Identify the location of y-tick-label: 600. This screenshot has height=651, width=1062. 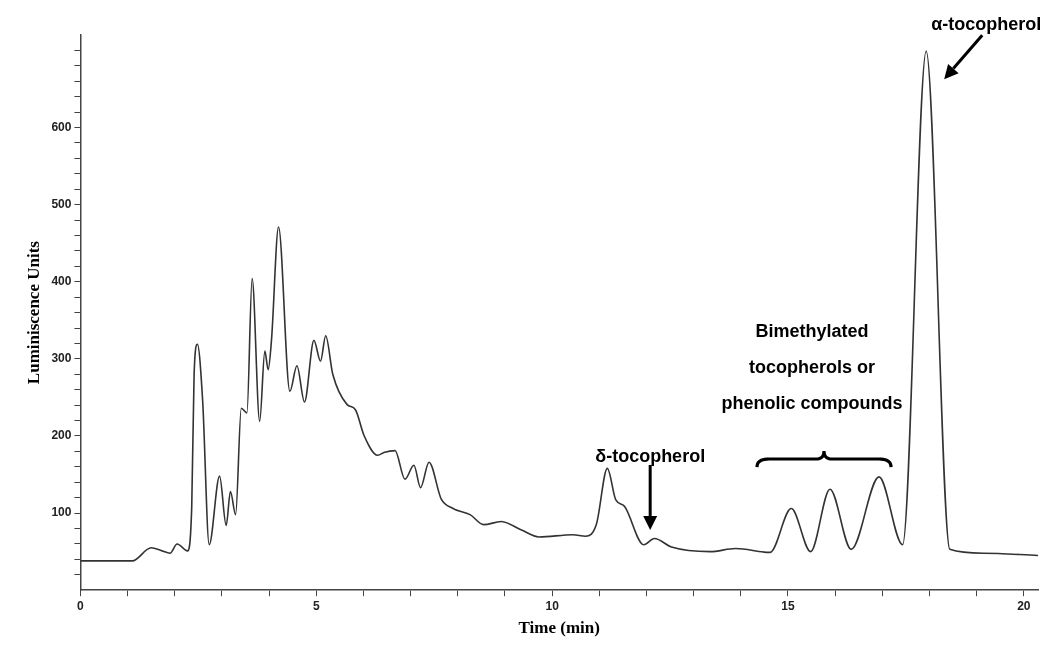
(61, 126).